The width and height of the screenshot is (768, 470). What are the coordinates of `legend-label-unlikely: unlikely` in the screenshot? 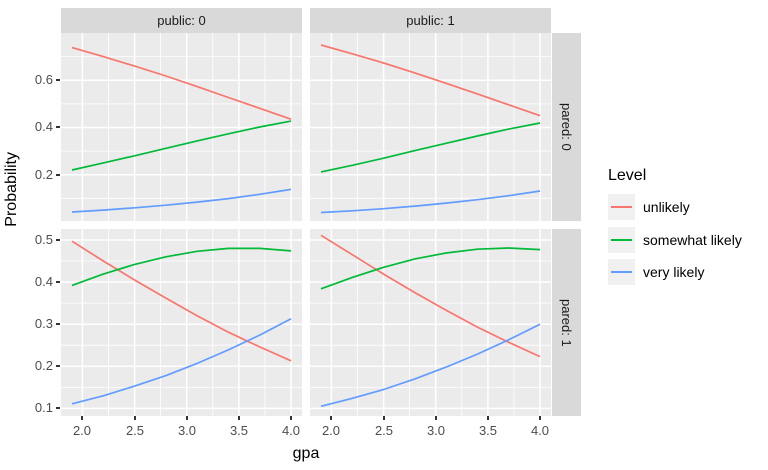 It's located at (666, 207).